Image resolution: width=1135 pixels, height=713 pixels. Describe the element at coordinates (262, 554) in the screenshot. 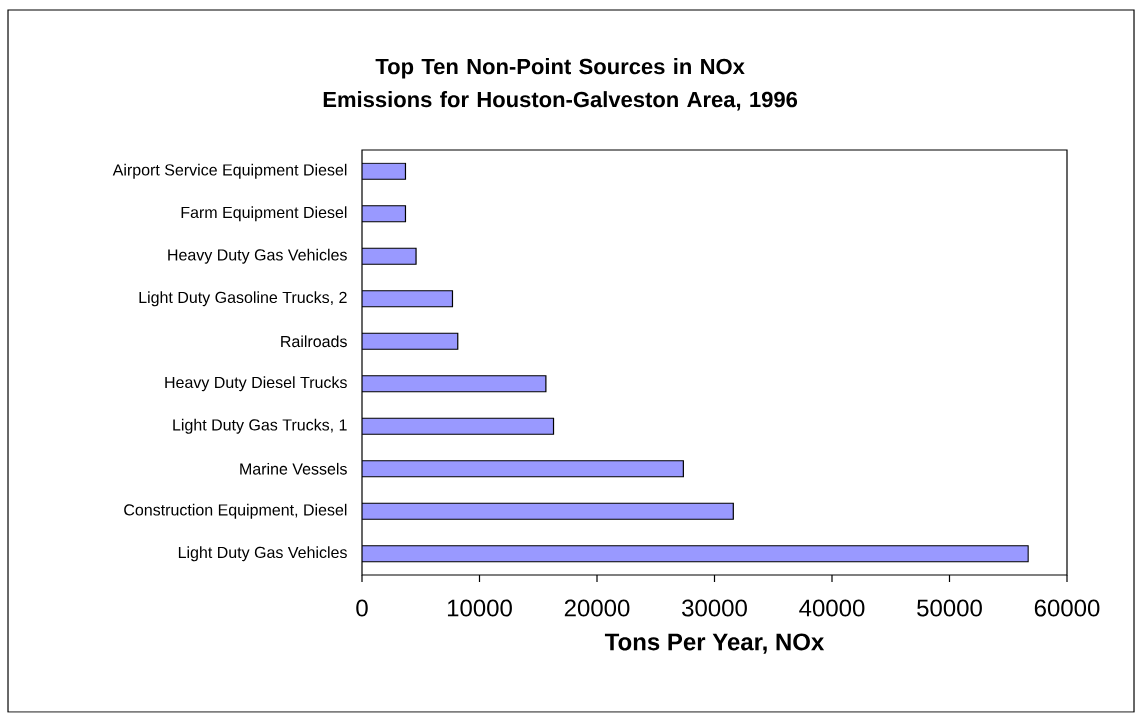

I see `y-tick-label: Light Duty Gas Vehicles` at that location.